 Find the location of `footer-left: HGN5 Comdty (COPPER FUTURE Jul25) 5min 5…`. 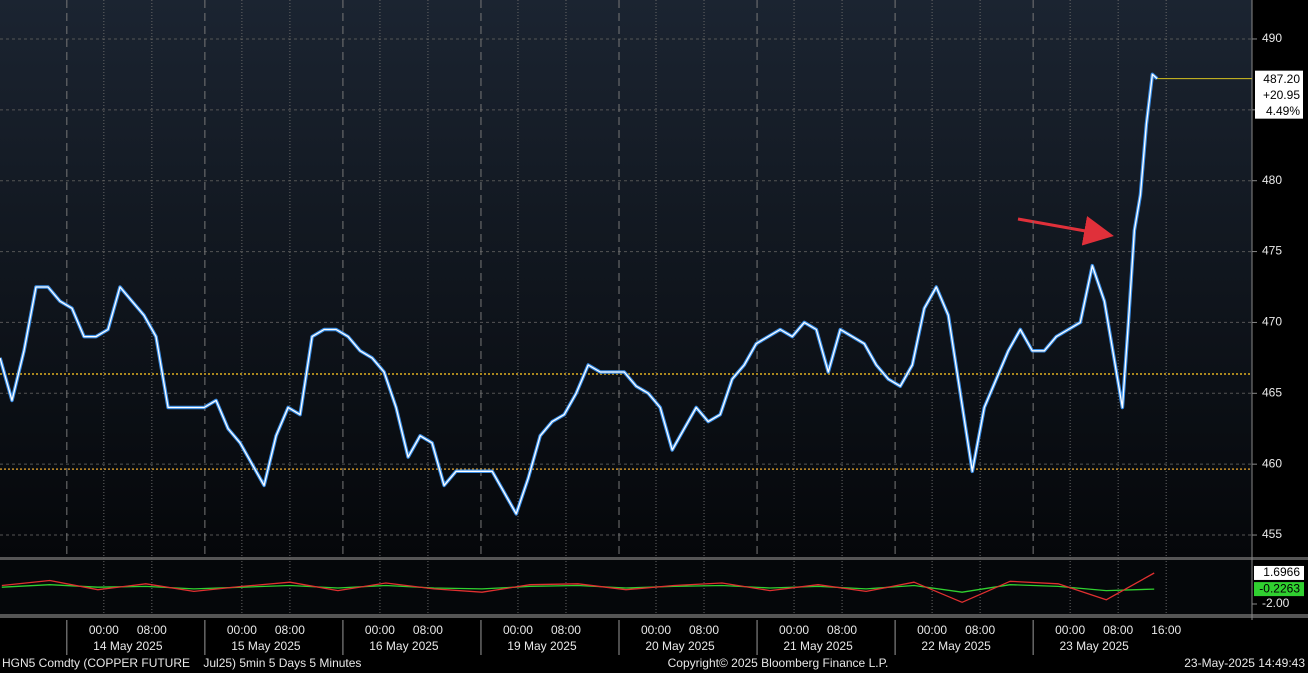

footer-left: HGN5 Comdty (COPPER FUTURE Jul25) 5min 5… is located at coordinates (181, 663).